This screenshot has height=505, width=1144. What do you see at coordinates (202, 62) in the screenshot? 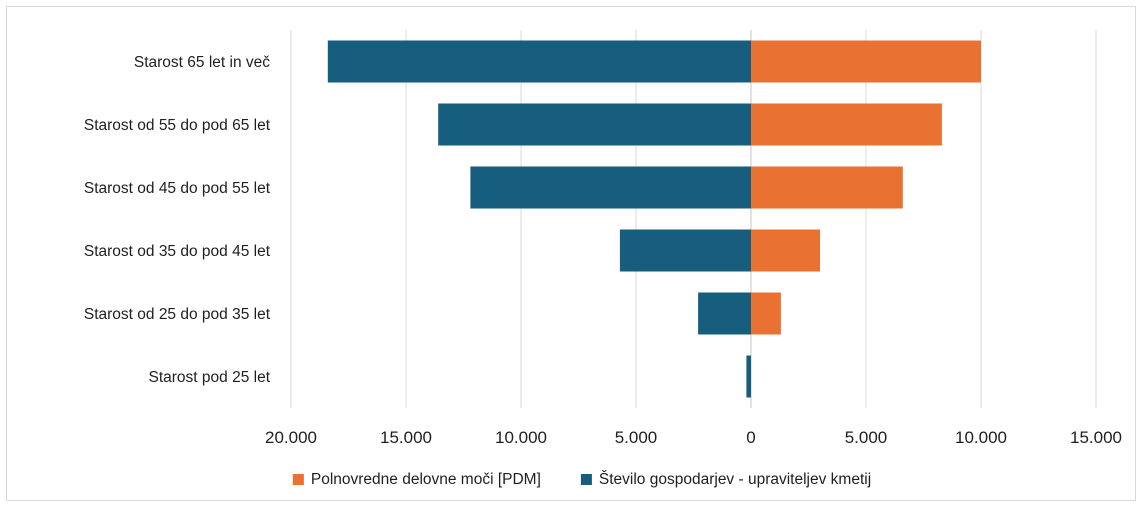
I see `category-label: Starost 65 let in več` at bounding box center [202, 62].